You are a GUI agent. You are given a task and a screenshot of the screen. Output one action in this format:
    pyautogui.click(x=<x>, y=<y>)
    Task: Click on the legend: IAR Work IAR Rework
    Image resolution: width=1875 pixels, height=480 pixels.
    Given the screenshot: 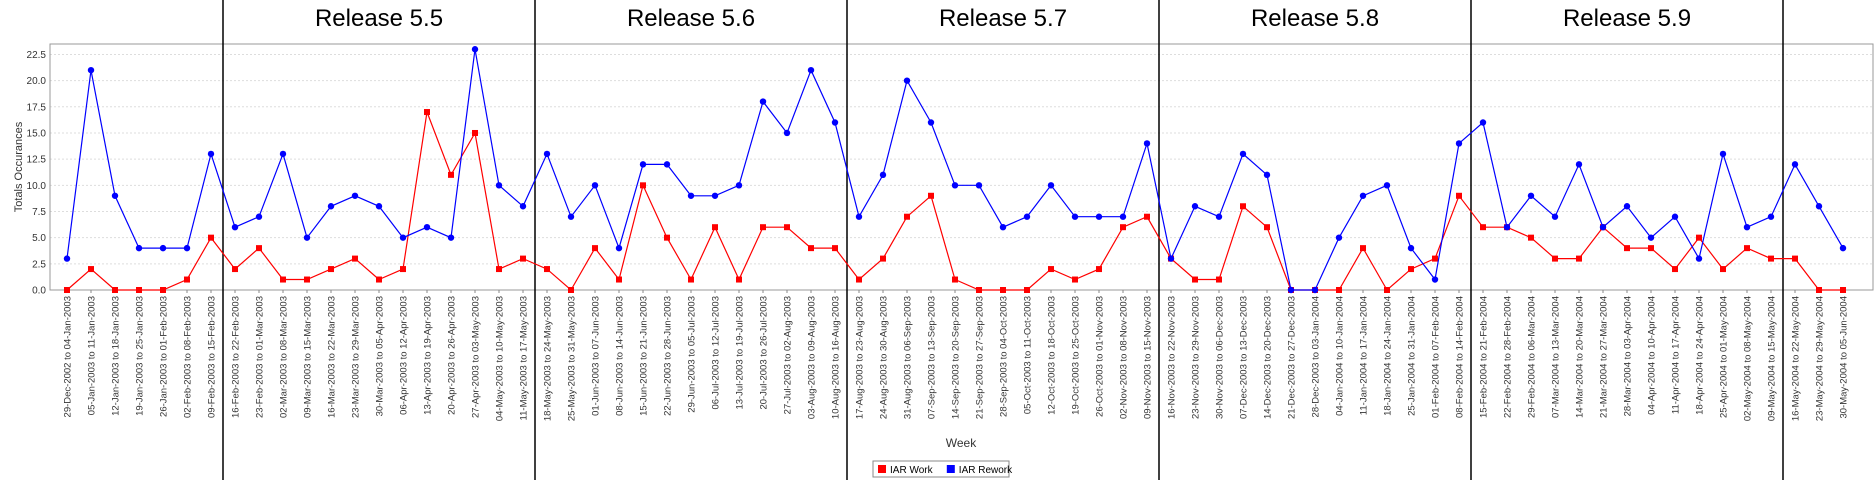 What is the action you would take?
    pyautogui.click(x=942, y=469)
    